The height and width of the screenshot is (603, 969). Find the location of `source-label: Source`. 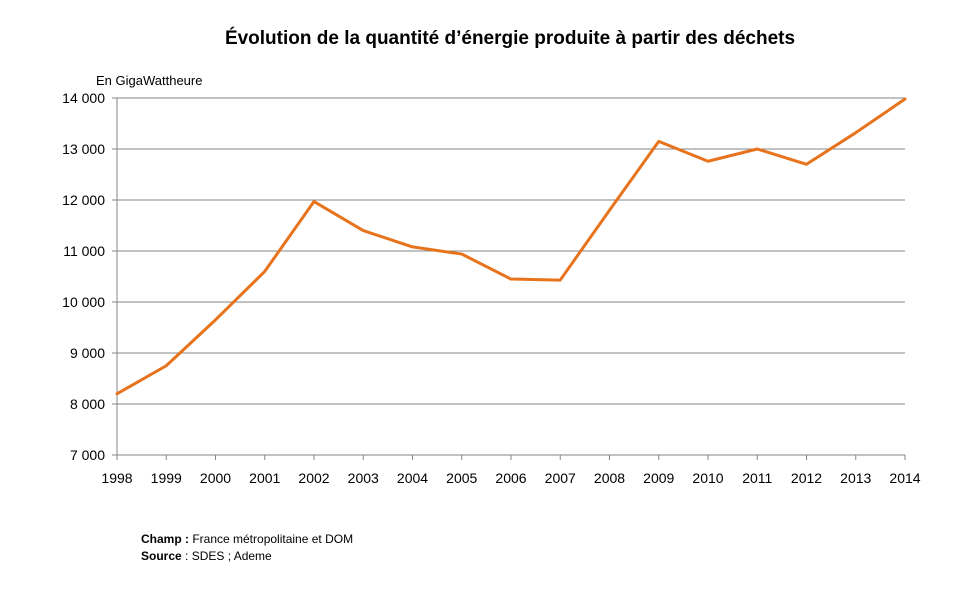

source-label: Source is located at coordinates (161, 556).